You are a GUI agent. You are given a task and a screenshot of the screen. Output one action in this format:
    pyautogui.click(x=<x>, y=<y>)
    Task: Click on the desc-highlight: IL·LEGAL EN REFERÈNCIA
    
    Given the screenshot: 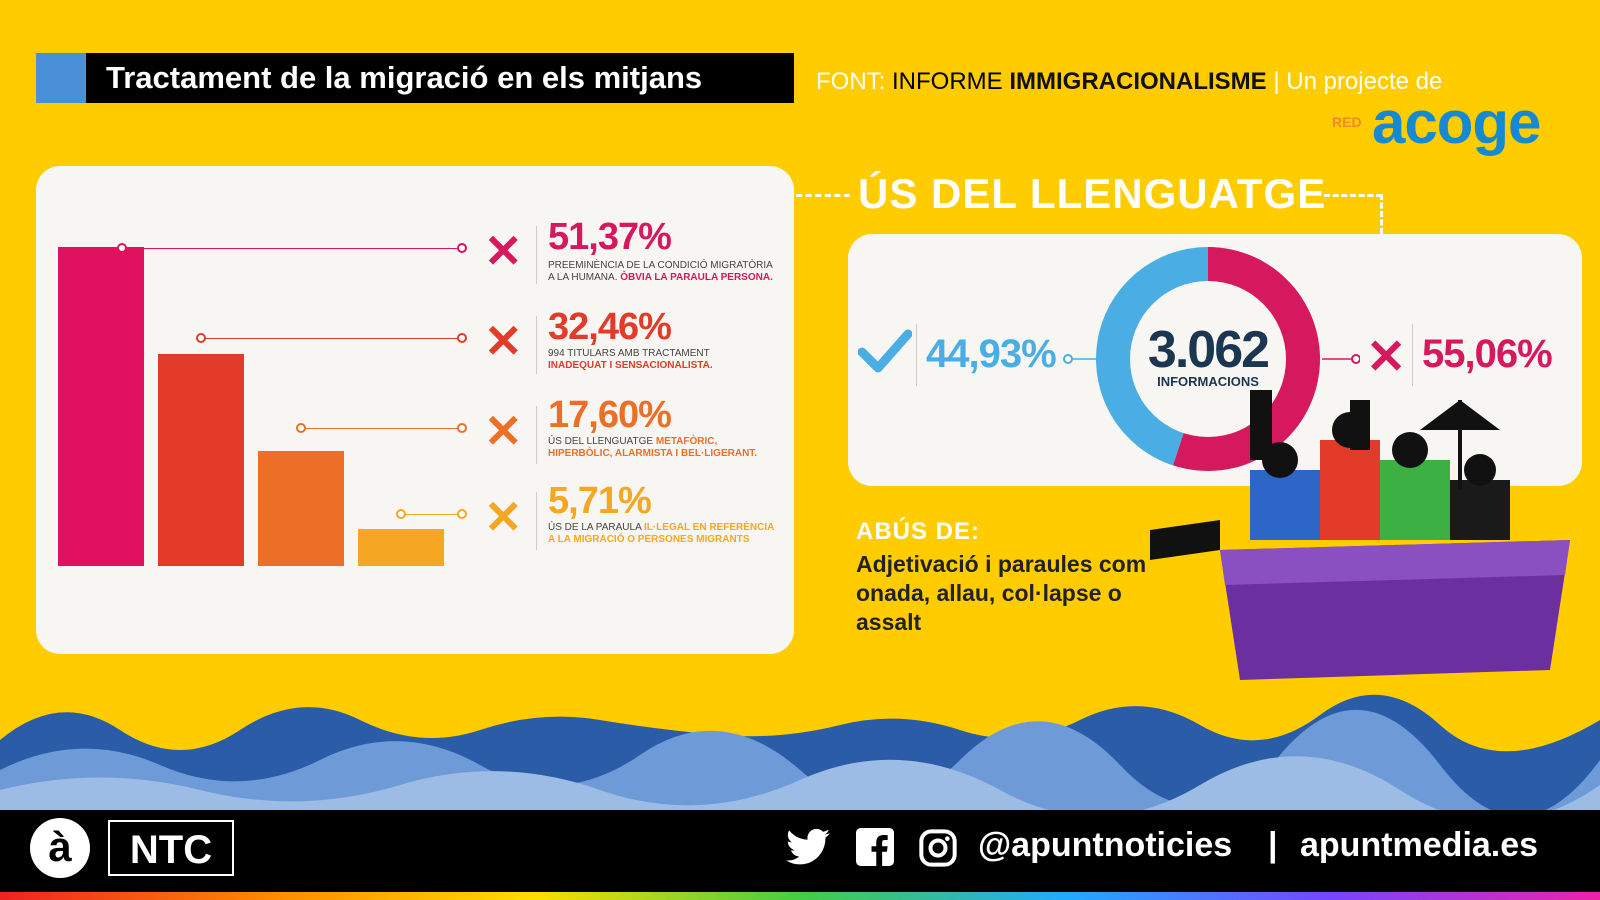 What is the action you would take?
    pyautogui.click(x=709, y=527)
    